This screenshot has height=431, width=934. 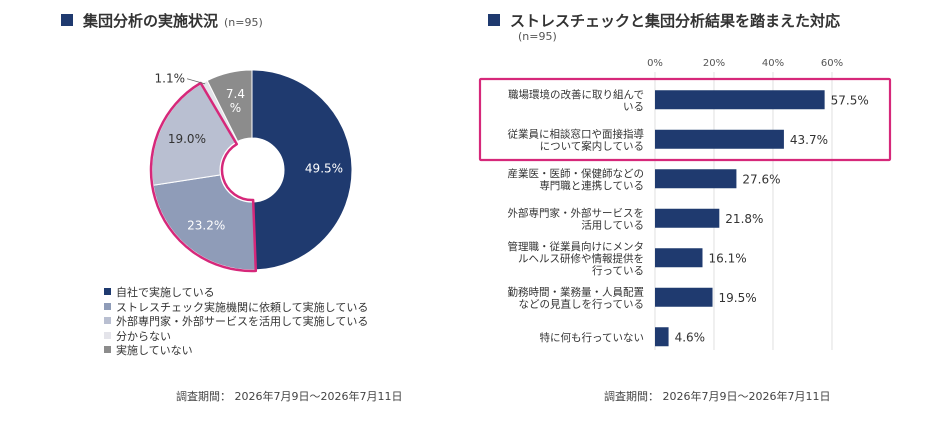 What do you see at coordinates (685, 119) in the screenshot?
I see `highlight-box` at bounding box center [685, 119].